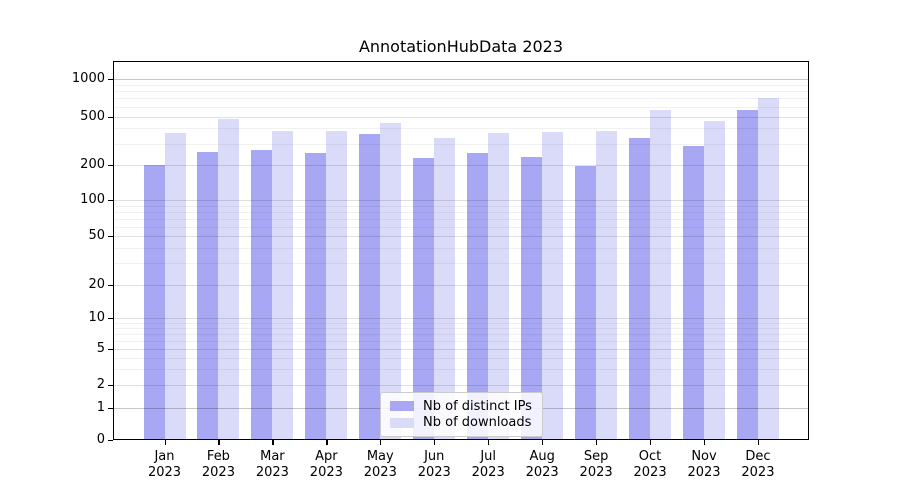  Describe the element at coordinates (96, 235) in the screenshot. I see `y-tick-label: 50` at that location.